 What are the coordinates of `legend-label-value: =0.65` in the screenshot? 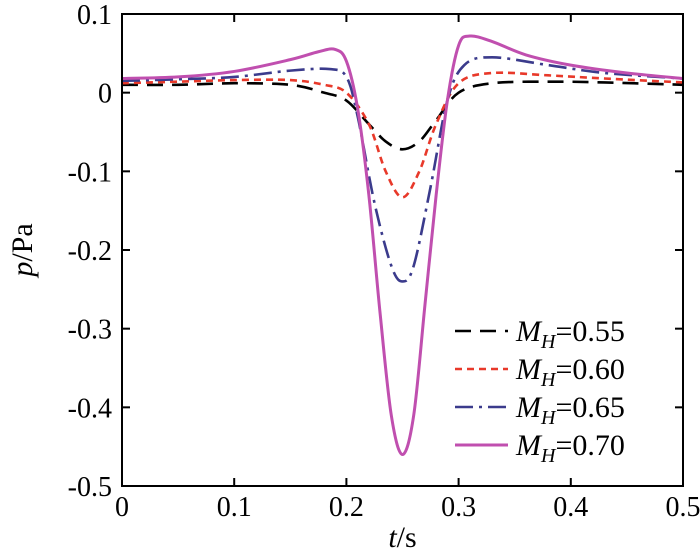 It's located at (589, 407).